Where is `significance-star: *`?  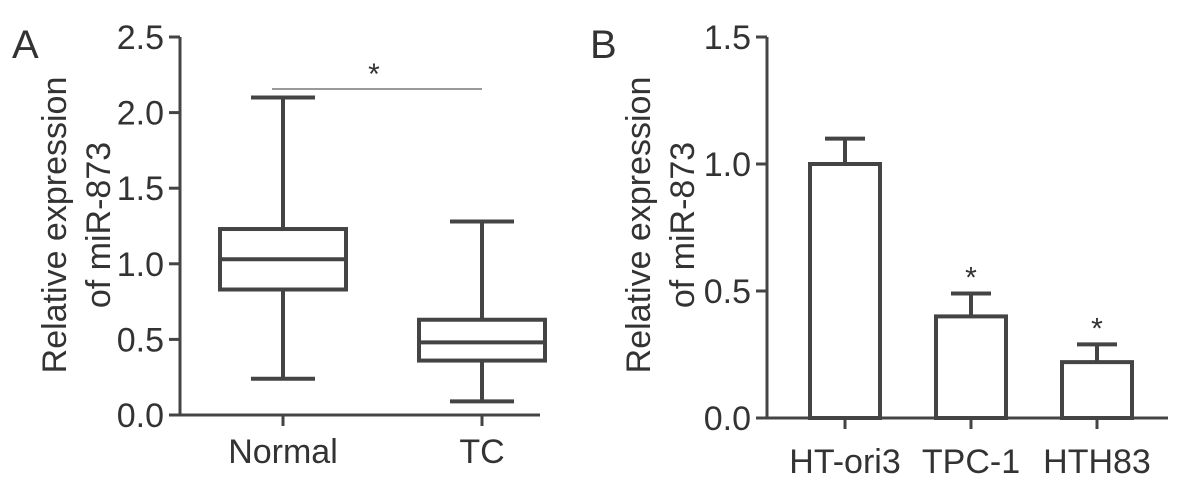
significance-star: * is located at coordinates (374, 74).